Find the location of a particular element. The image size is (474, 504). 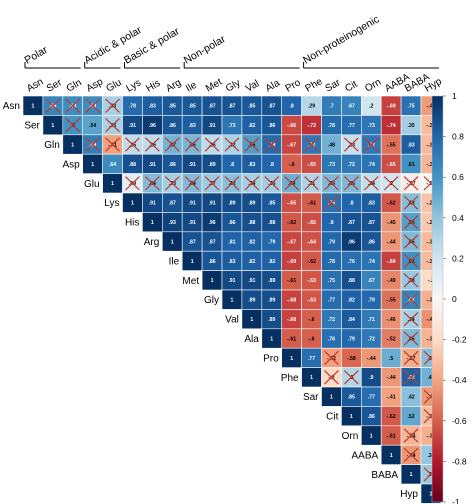

cell-value-label: .89 is located at coordinates (271, 281).